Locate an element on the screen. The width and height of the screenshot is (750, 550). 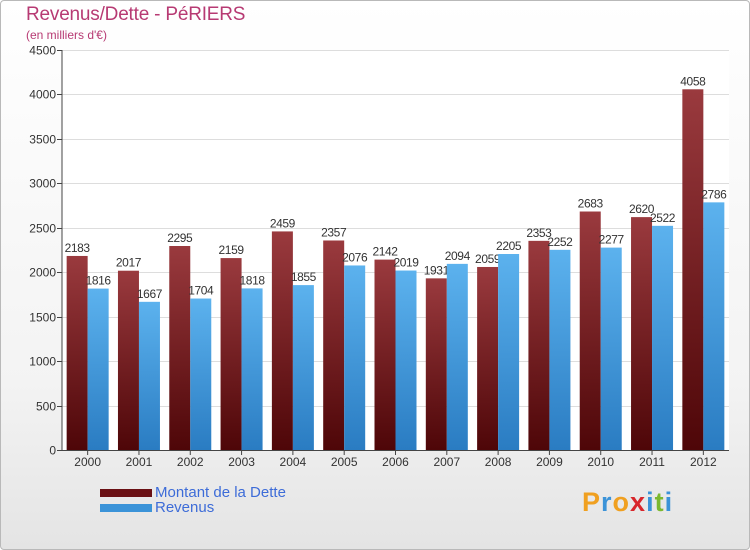
value-label-dette: 2357 is located at coordinates (334, 232).